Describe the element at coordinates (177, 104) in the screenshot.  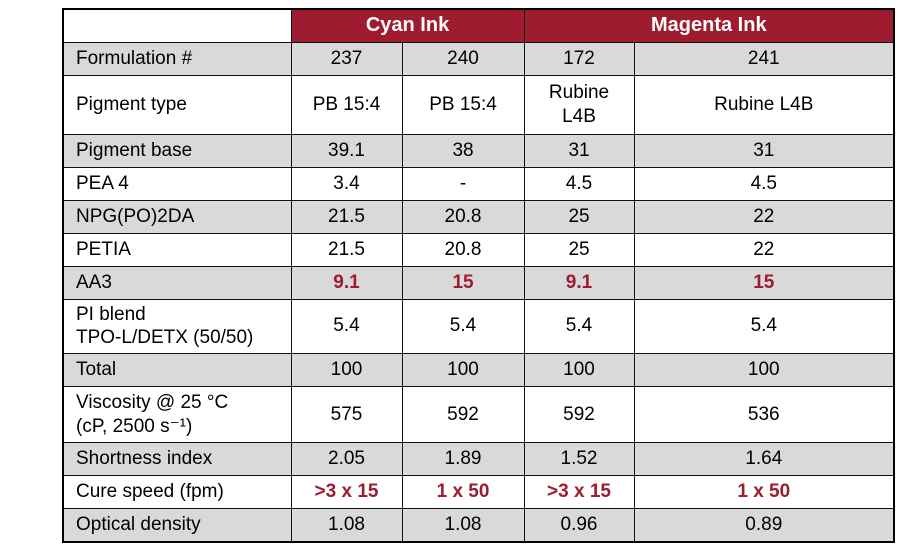
I see `row-label: Pigment type` at that location.